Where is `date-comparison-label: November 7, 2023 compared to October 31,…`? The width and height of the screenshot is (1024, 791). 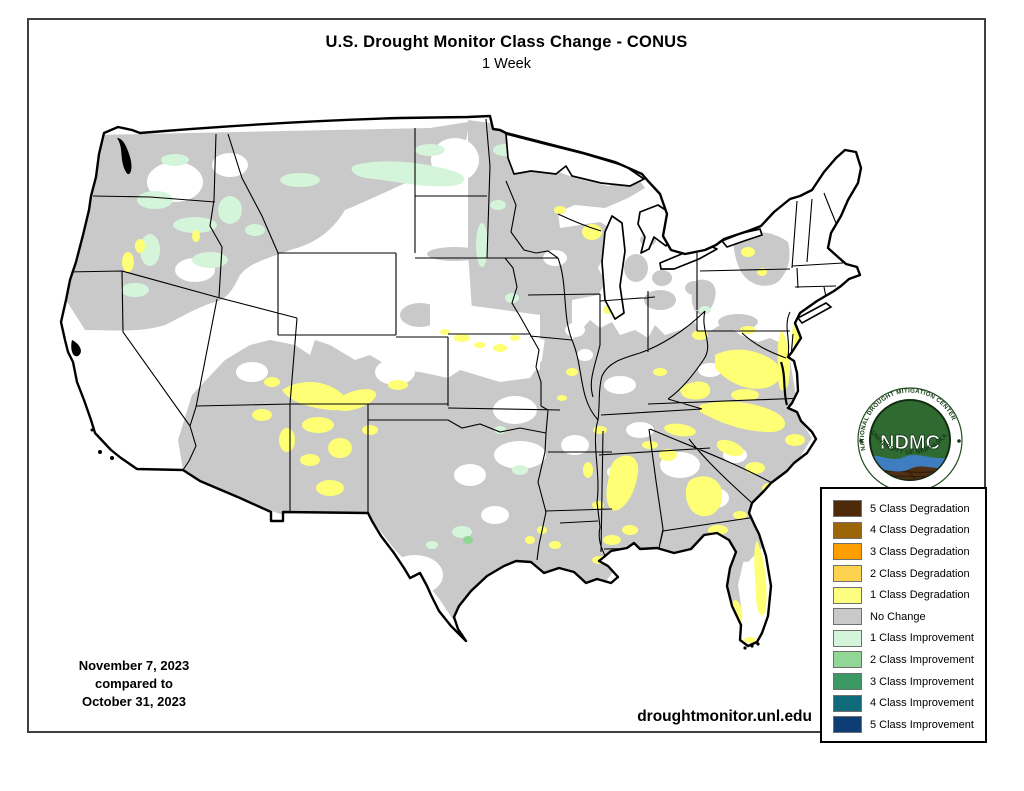 date-comparison-label: November 7, 2023 compared to October 31,… is located at coordinates (134, 684).